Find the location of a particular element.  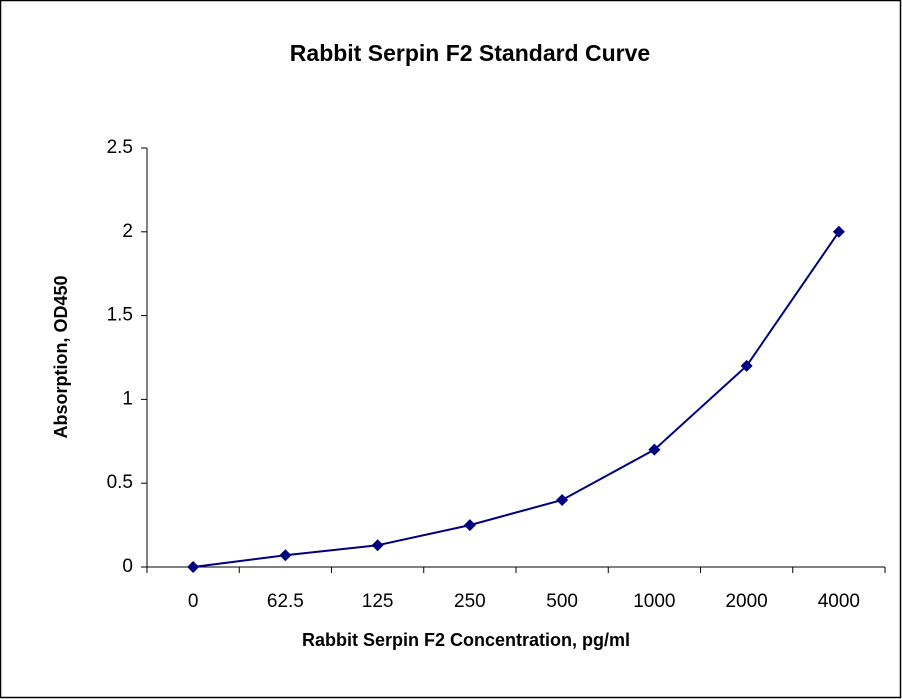

x-tick-label: 4000 is located at coordinates (839, 601).